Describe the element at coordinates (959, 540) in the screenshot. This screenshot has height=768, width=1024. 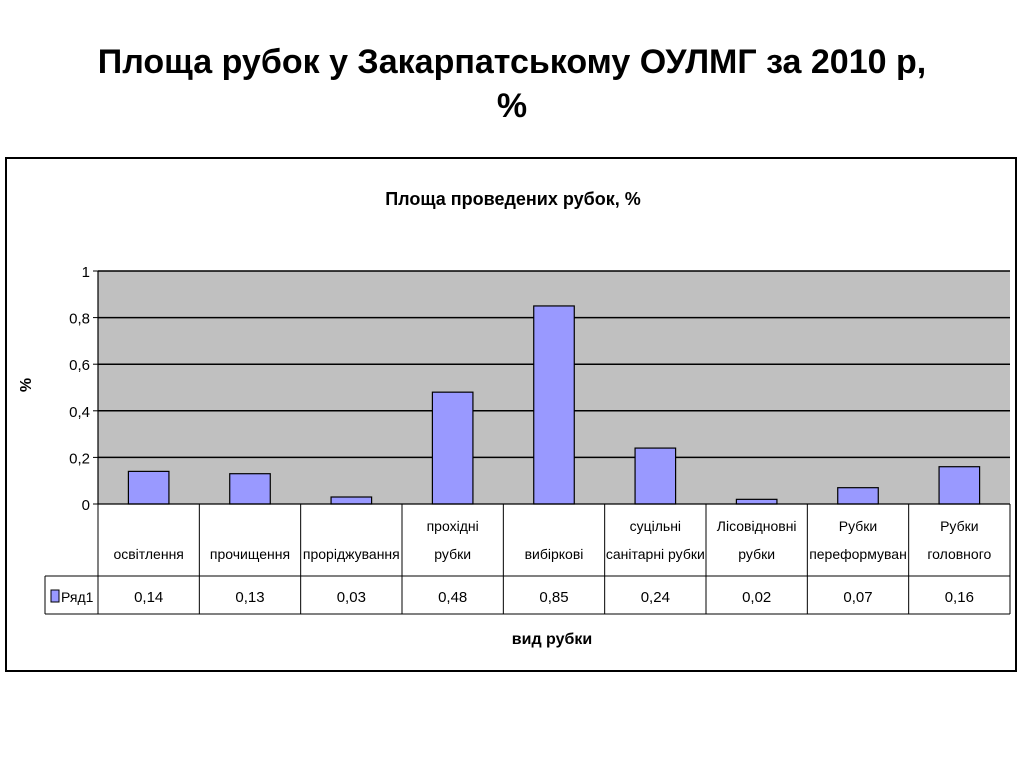
I see `category-label: Рубки головного` at that location.